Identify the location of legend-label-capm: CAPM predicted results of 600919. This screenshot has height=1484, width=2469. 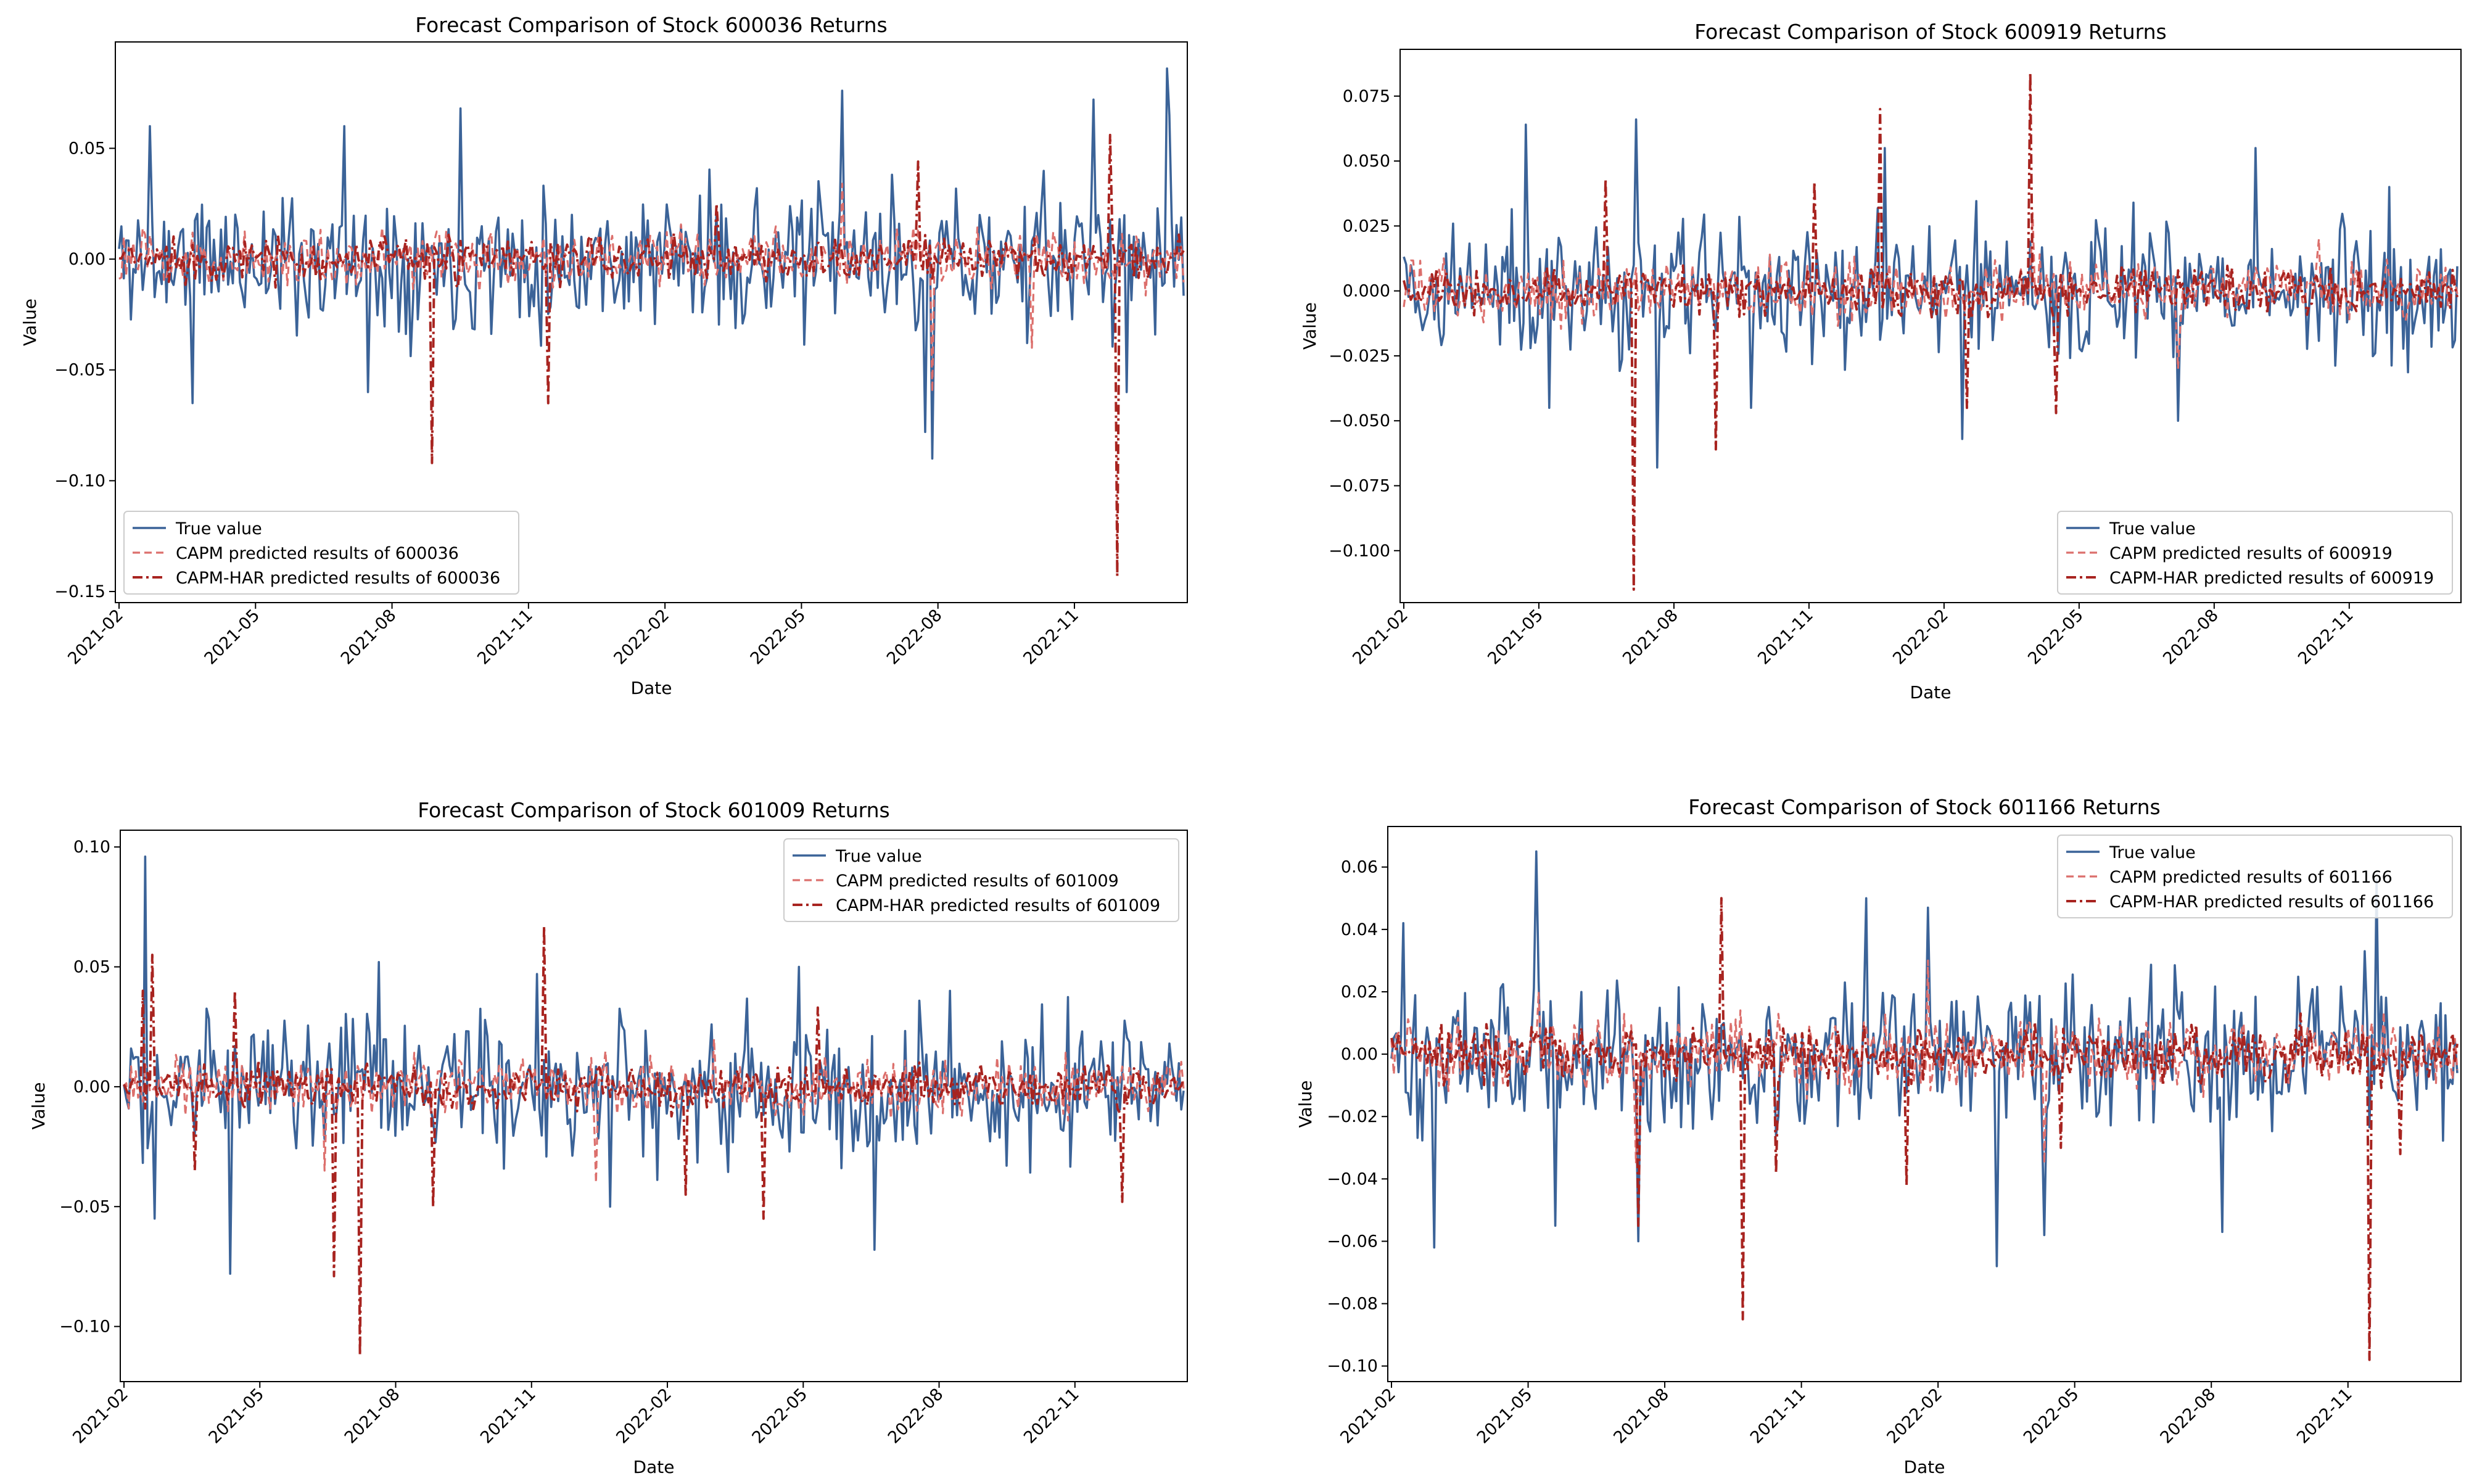
(2251, 553).